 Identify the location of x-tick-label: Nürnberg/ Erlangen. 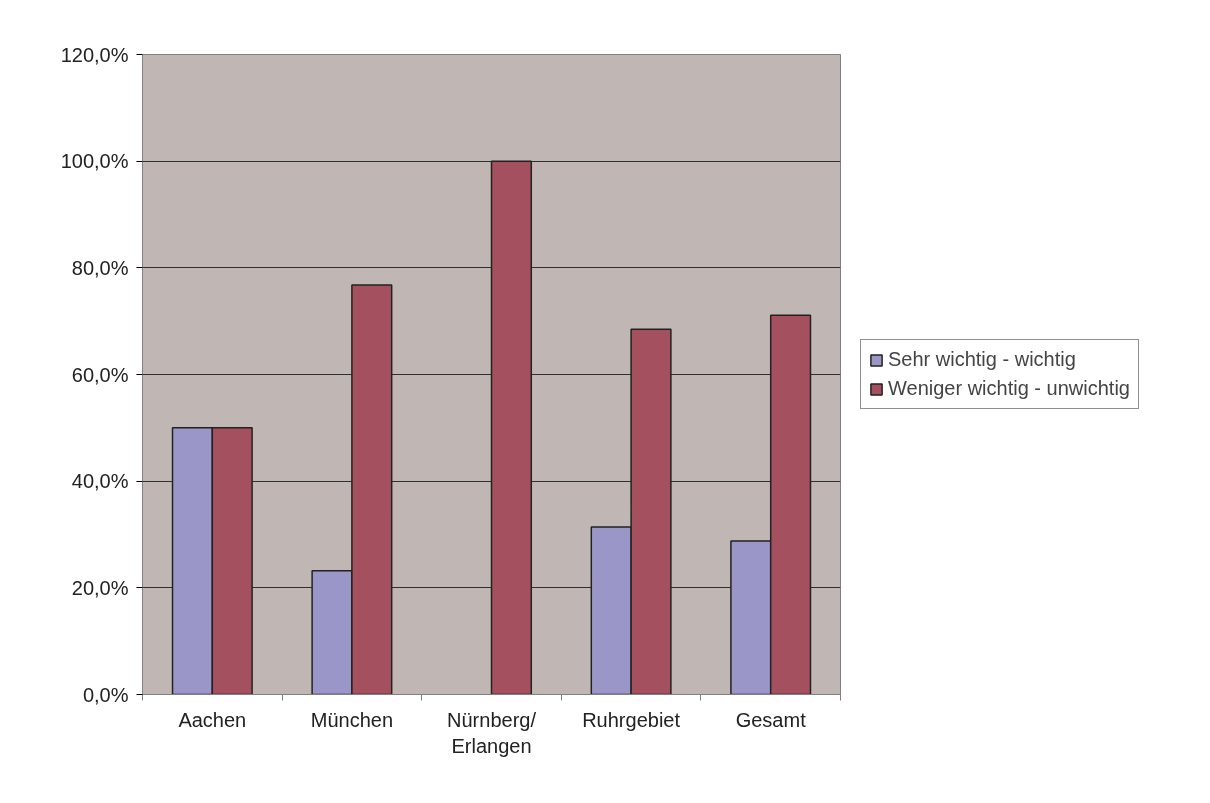
(492, 732).